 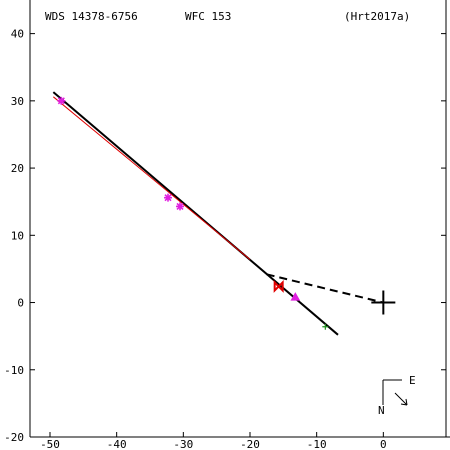 I want to click on header-discoverer: WFC 153, so click(x=208, y=16).